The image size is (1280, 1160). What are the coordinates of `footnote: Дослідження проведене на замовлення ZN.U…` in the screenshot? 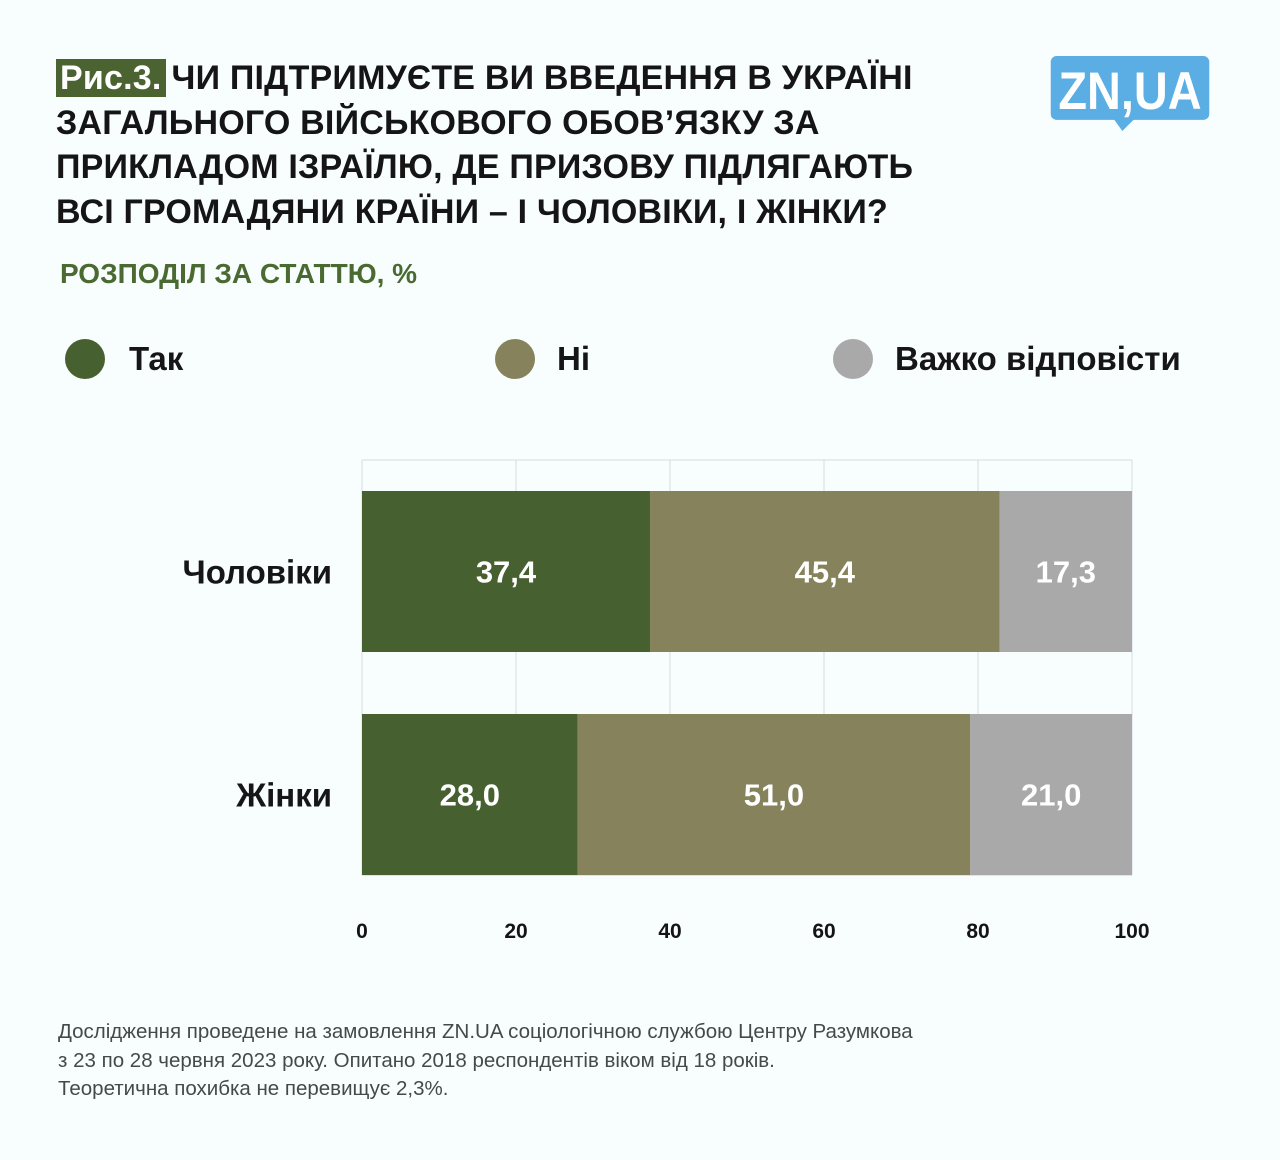 It's located at (633, 1061).